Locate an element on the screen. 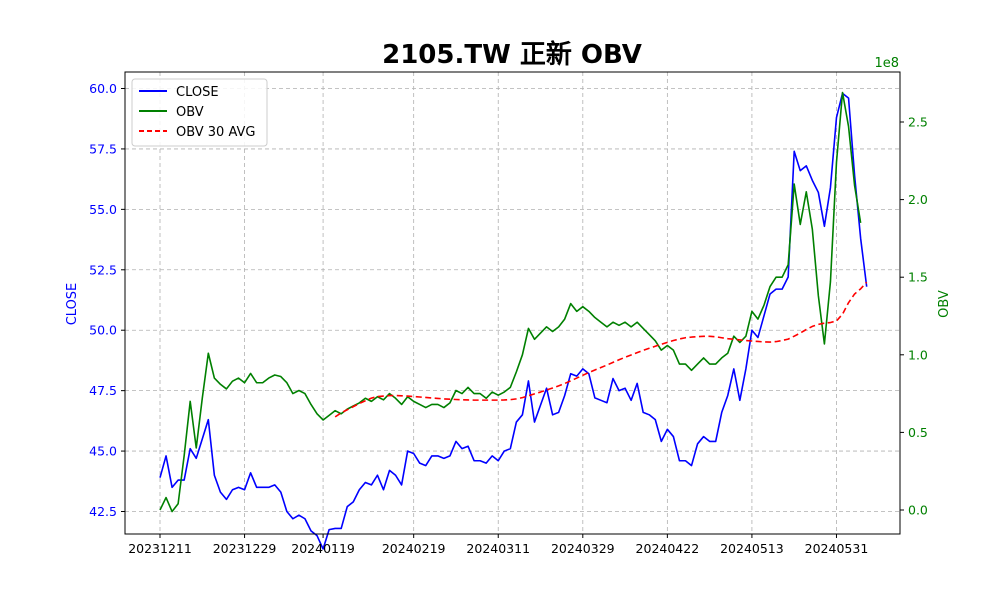  obv-avg-line is located at coordinates (601, 349).